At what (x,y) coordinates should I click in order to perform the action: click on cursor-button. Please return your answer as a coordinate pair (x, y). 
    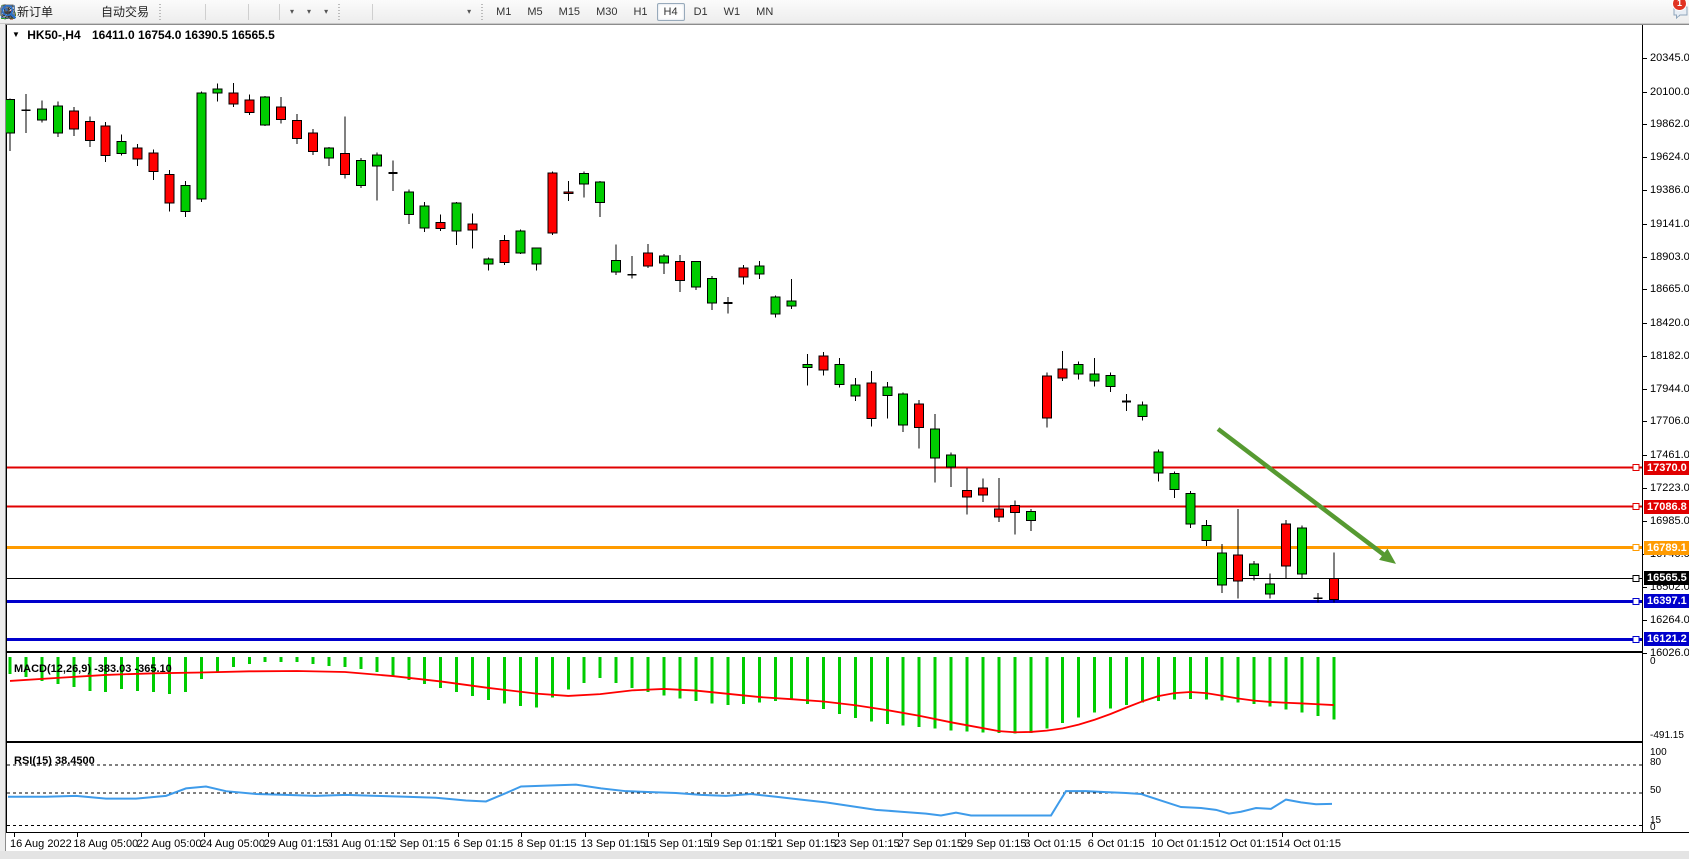
    Looking at the image, I should click on (180, 11).